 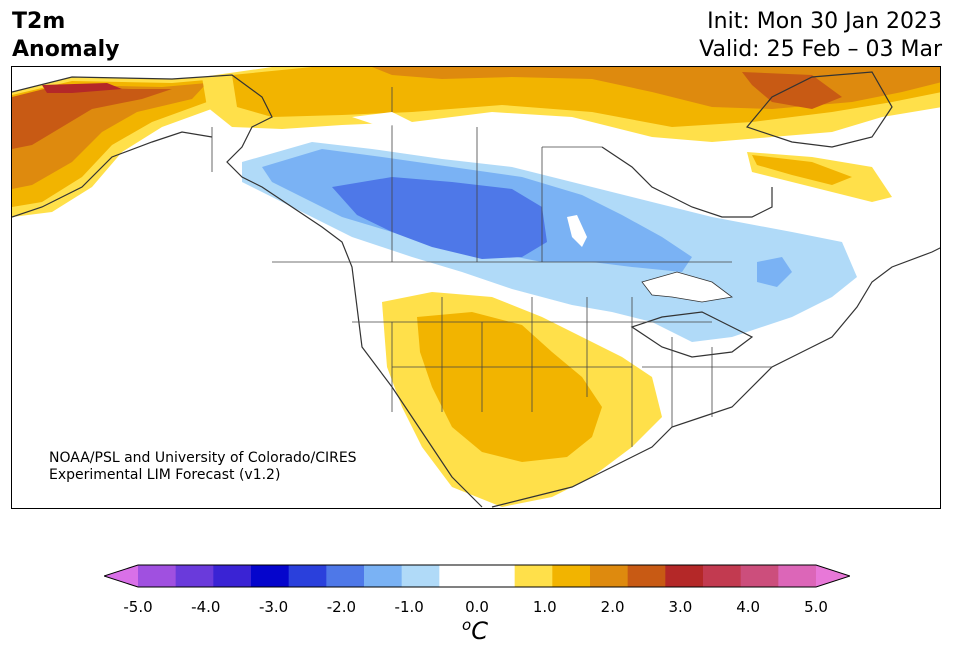 What do you see at coordinates (816, 607) in the screenshot?
I see `colorbar-tick-label: 5.0` at bounding box center [816, 607].